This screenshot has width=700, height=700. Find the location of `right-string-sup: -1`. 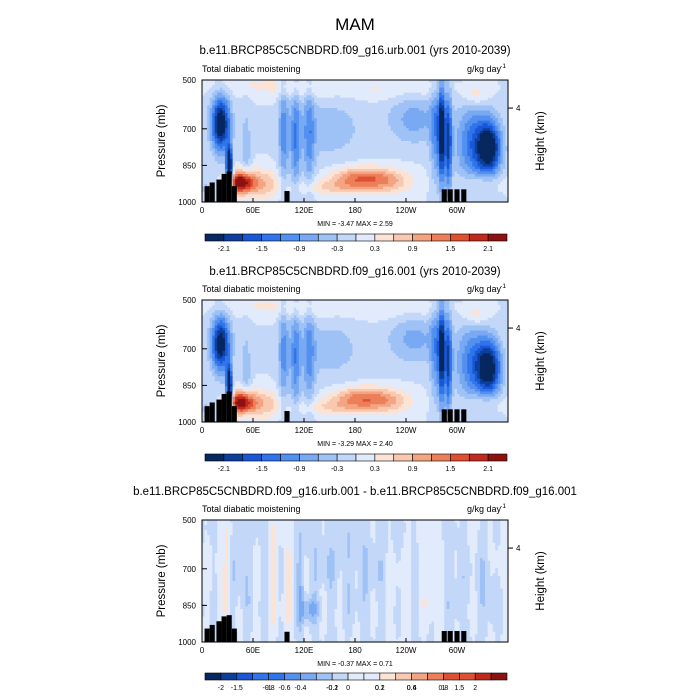

right-string-sup: -1 is located at coordinates (503, 66).